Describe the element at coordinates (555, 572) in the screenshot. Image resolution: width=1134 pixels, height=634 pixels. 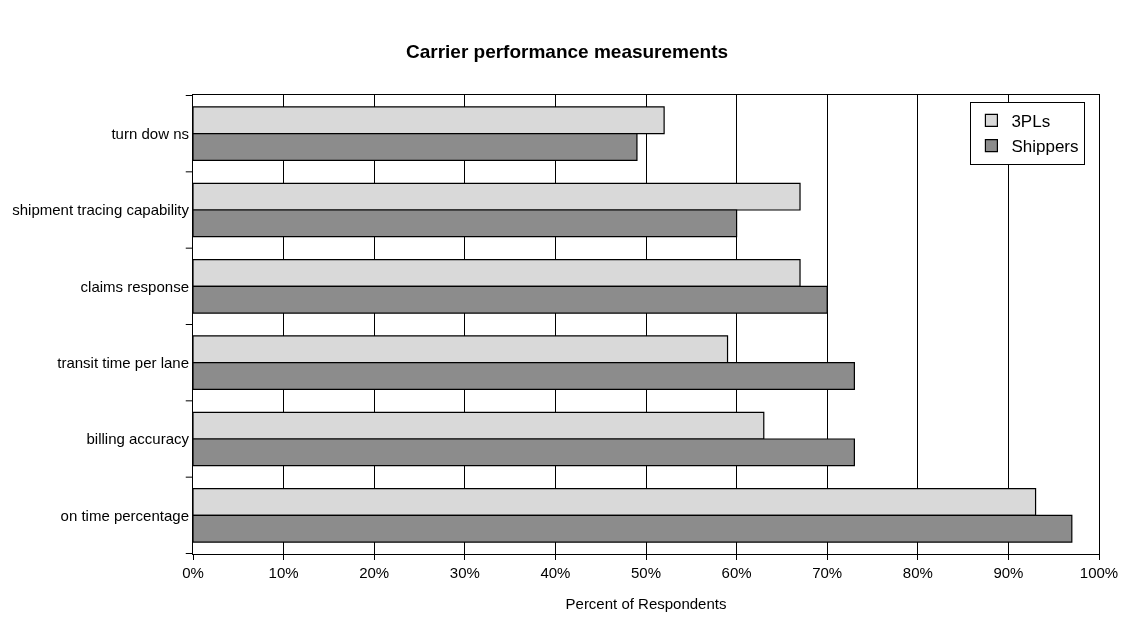
I see `x-tick-label: 40%` at that location.